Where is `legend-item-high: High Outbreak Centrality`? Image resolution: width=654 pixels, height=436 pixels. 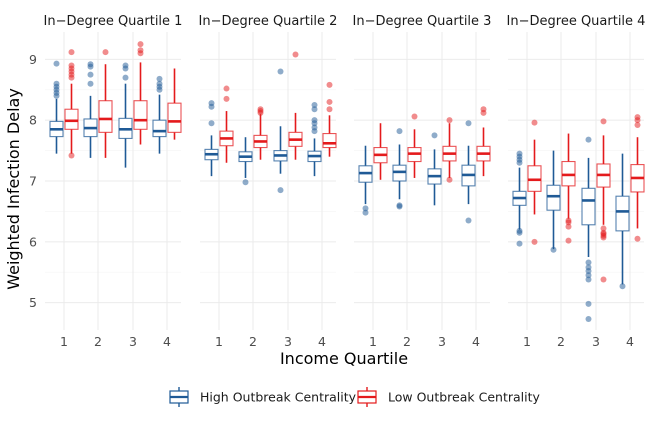 legend-item-high: High Outbreak Centrality is located at coordinates (263, 397).